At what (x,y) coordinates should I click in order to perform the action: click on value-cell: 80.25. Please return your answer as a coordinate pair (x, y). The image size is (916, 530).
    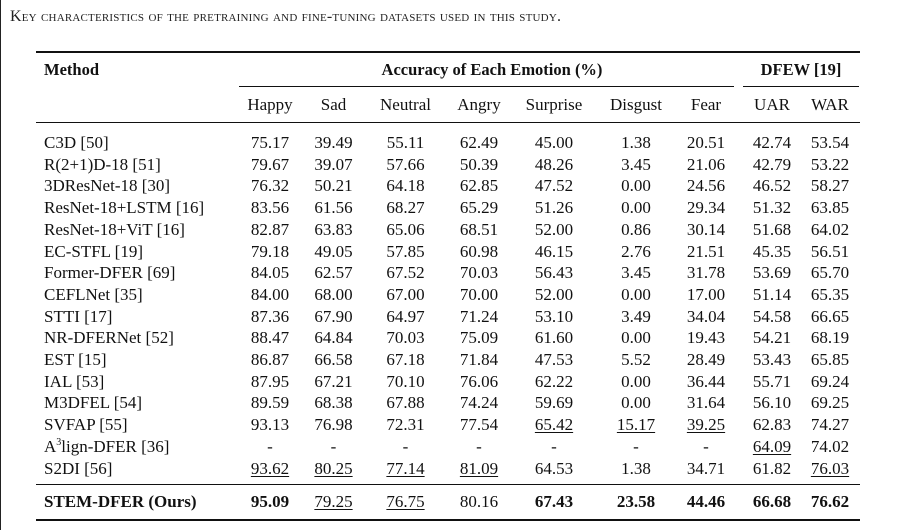
    Looking at the image, I should click on (333, 468).